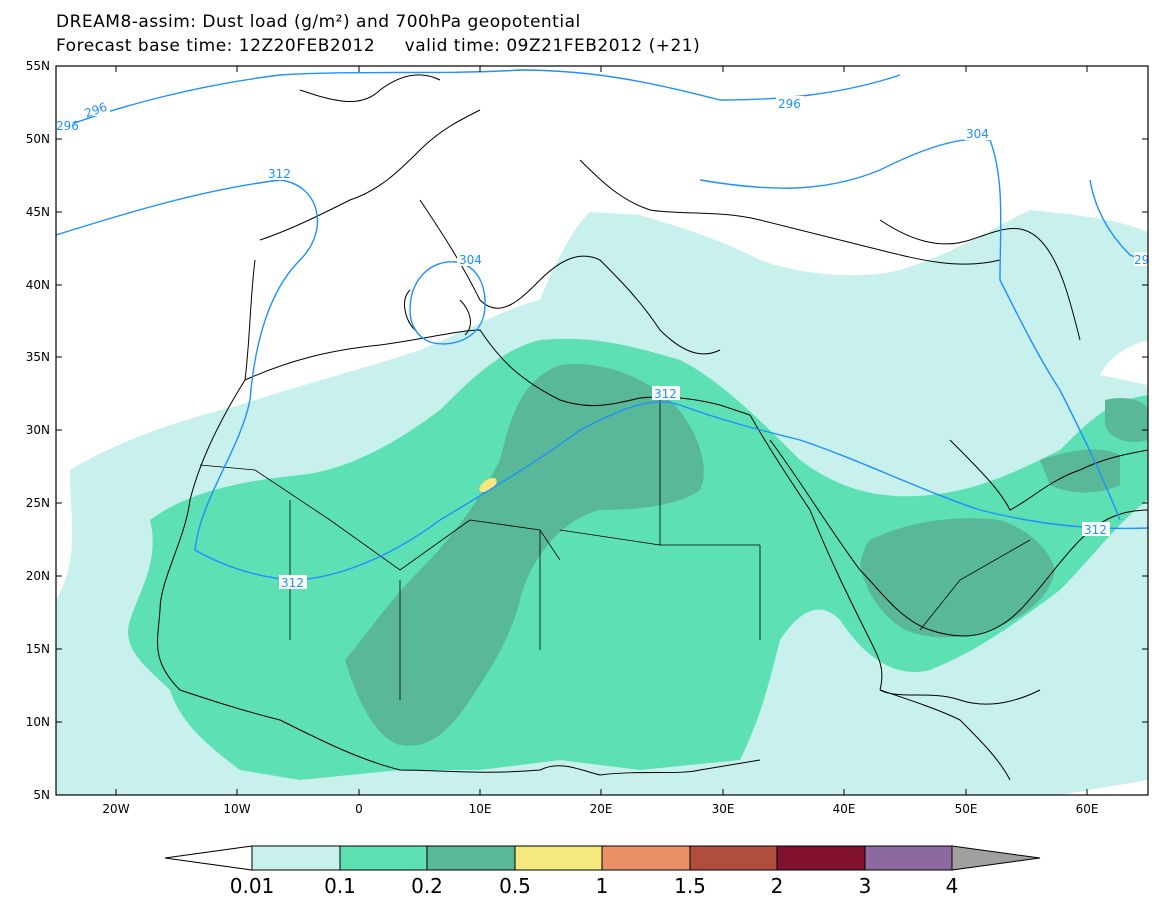  What do you see at coordinates (38, 139) in the screenshot?
I see `lat-label-50n: 50N` at bounding box center [38, 139].